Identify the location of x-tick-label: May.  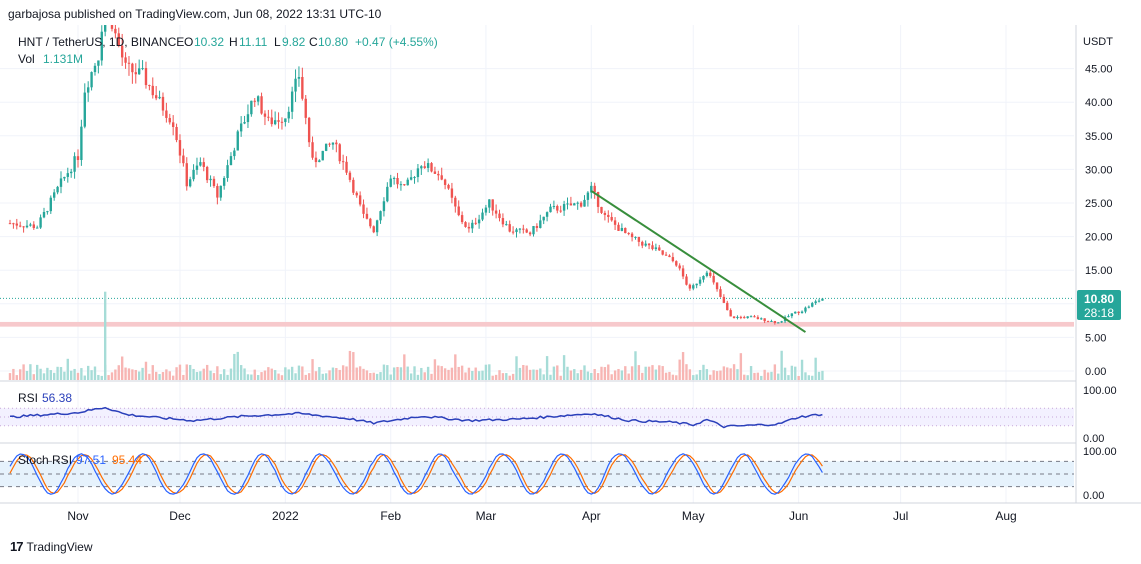
(693, 516).